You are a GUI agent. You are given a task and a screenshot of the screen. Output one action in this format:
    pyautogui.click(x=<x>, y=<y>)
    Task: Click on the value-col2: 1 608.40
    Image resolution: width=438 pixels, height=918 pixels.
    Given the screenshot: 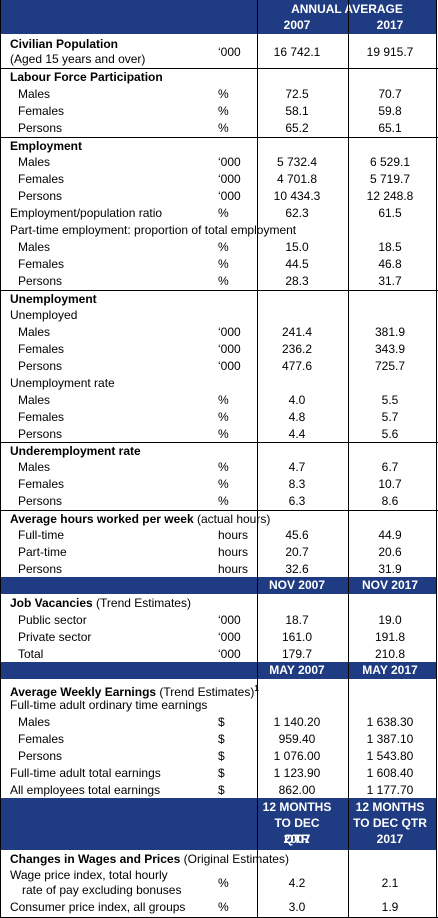 What is the action you would take?
    pyautogui.click(x=390, y=773)
    